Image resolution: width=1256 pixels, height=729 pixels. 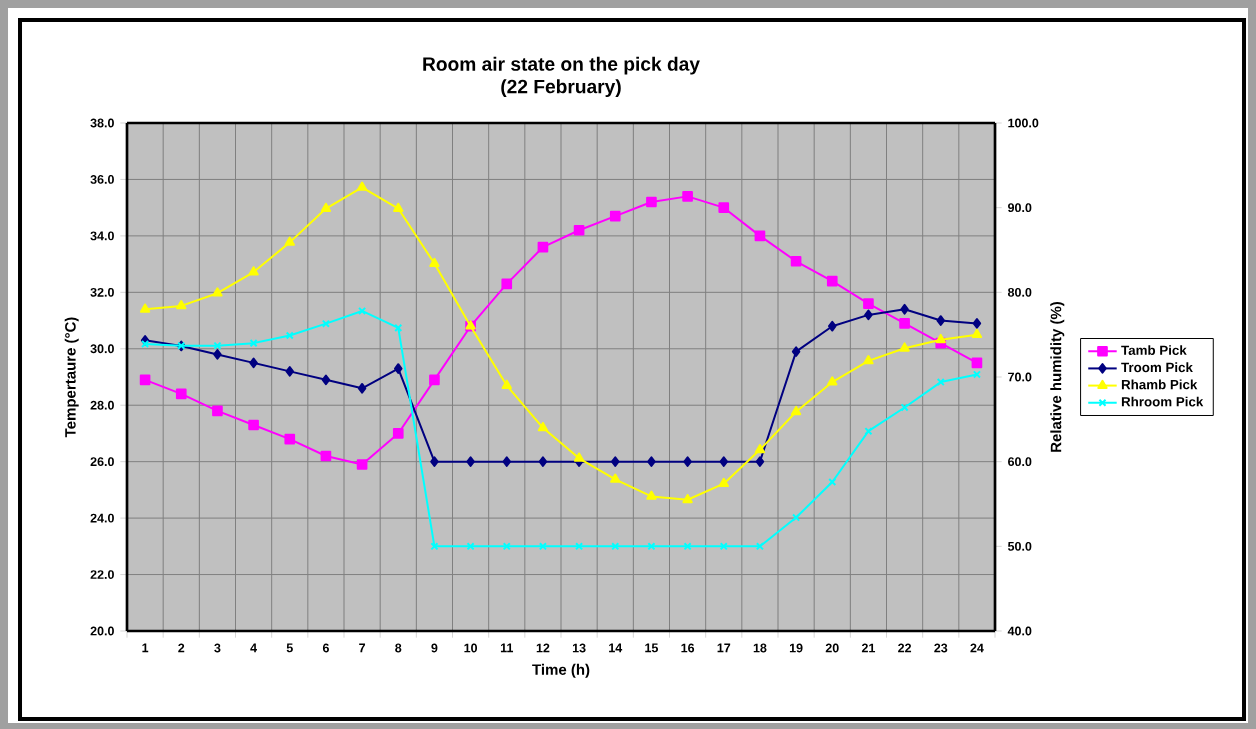 What do you see at coordinates (217, 648) in the screenshot?
I see `x-tick-label: 3` at bounding box center [217, 648].